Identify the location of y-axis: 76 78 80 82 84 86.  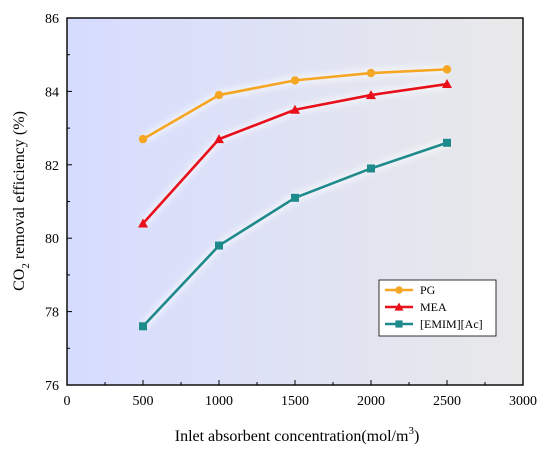
(58, 203).